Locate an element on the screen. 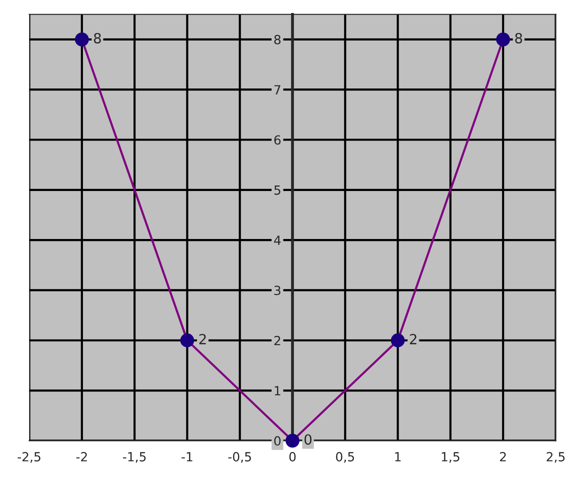 This screenshot has height=479, width=585. x-tick-label: -1,5 is located at coordinates (134, 457).